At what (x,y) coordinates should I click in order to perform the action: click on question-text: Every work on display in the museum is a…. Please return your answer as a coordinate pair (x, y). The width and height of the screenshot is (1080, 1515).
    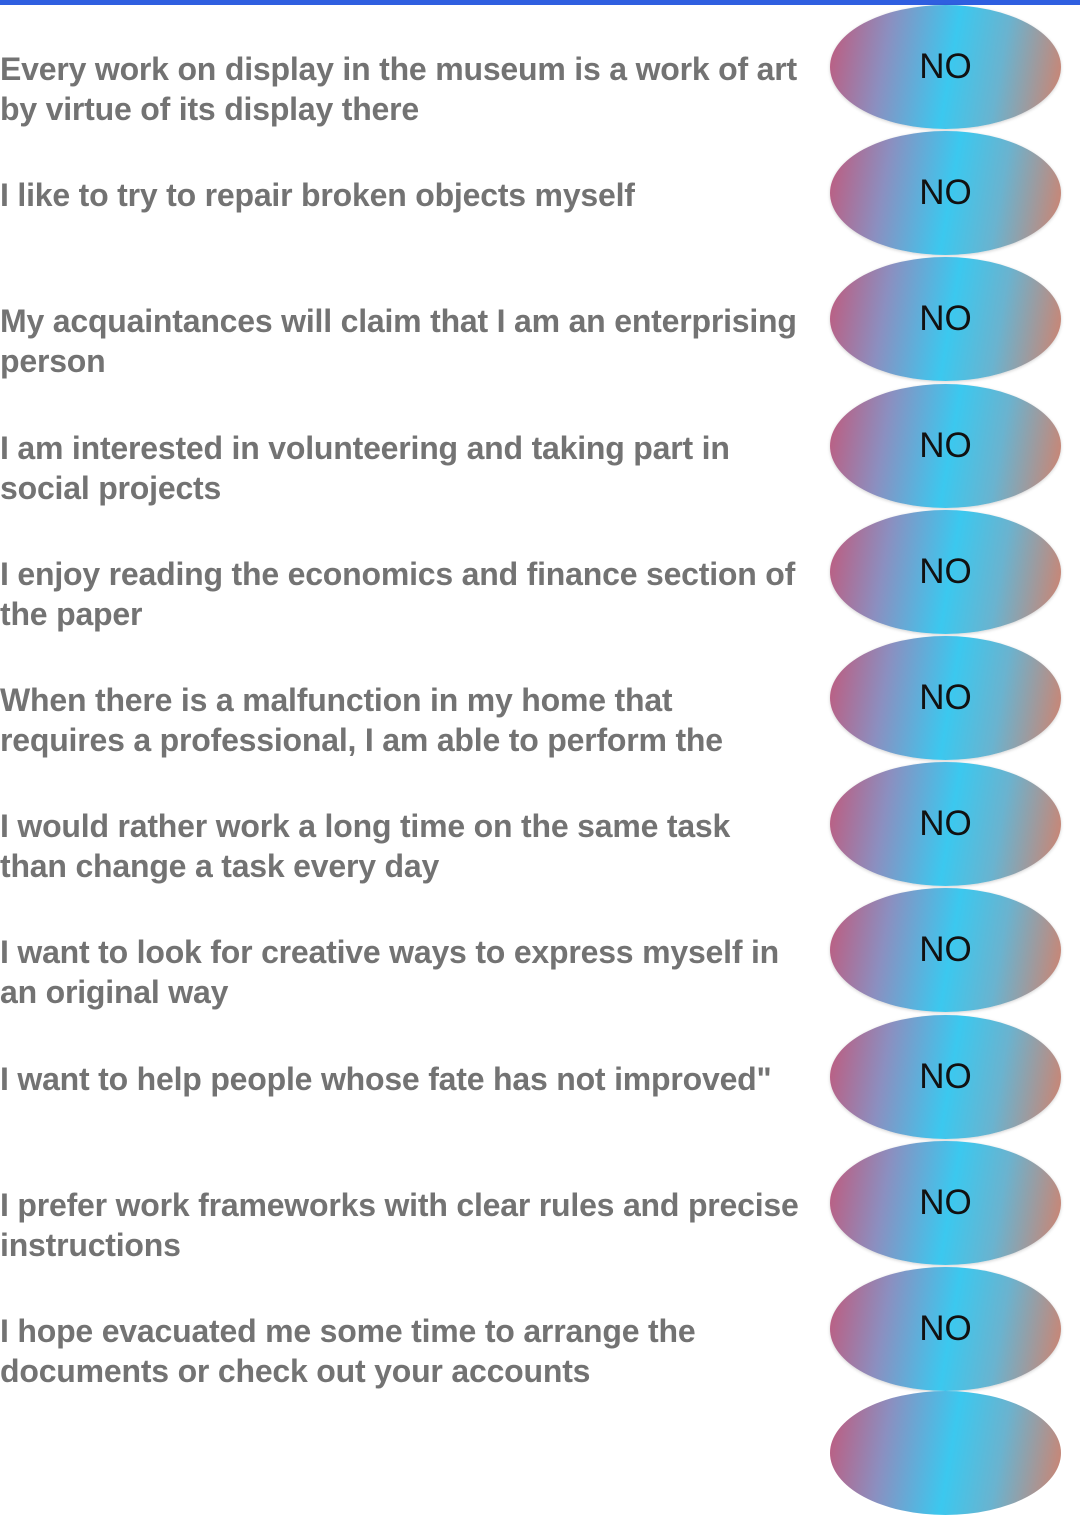
    Looking at the image, I should click on (398, 89).